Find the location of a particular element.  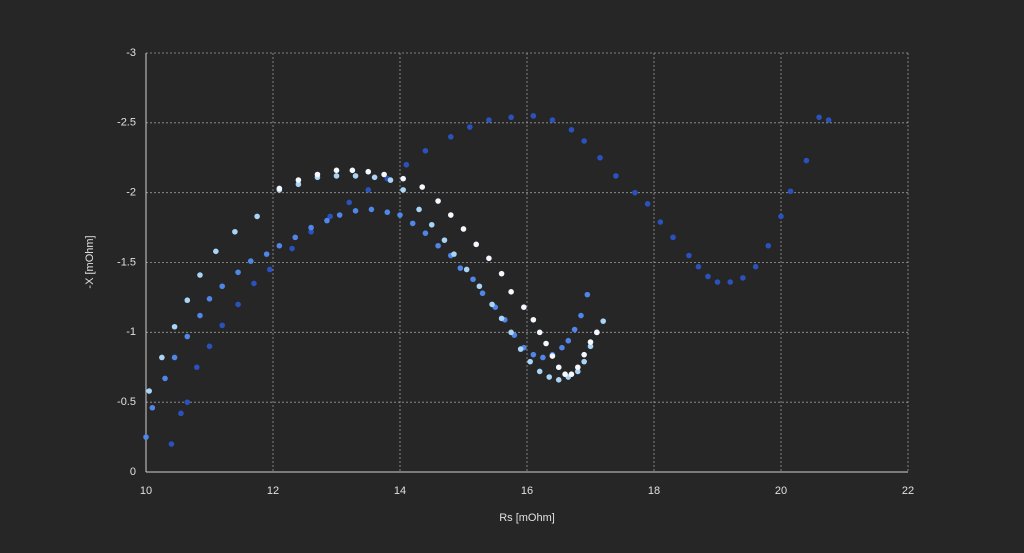

y-tick-label: -1 is located at coordinates (131, 332).